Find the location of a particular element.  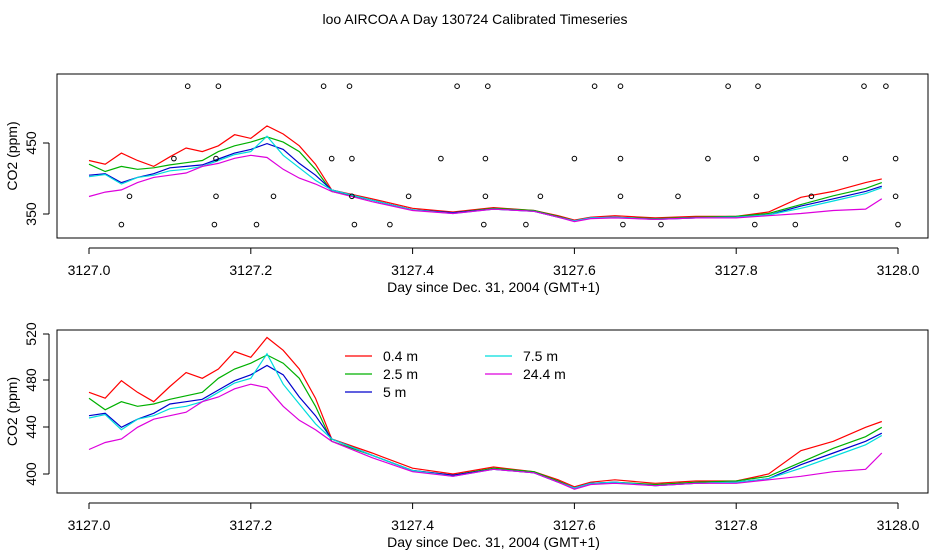

bottom-x-axis-label: Day since Dec. 31, 2004 (GMT+1) is located at coordinates (493, 542).